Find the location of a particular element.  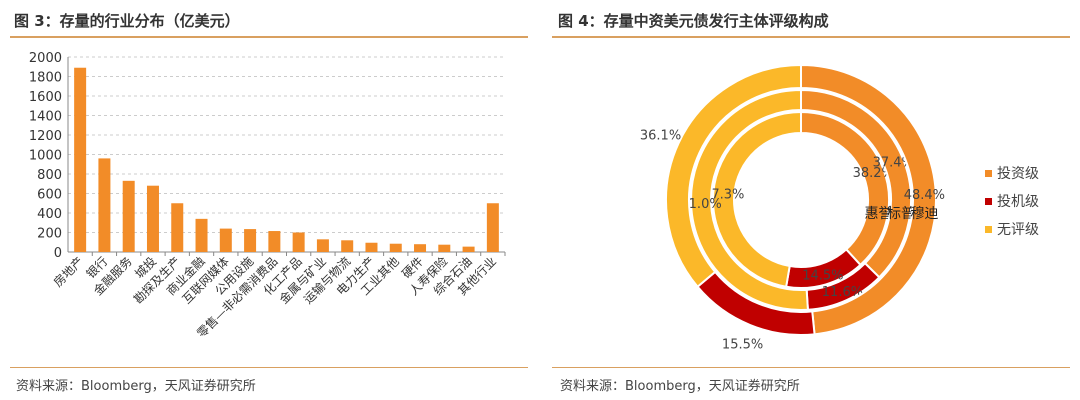

slice-label: 48.4% is located at coordinates (924, 195).